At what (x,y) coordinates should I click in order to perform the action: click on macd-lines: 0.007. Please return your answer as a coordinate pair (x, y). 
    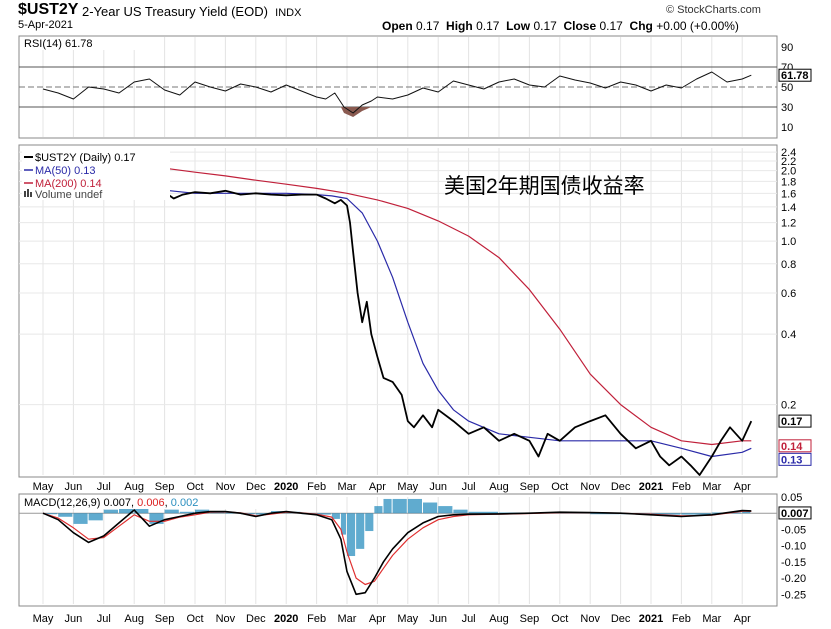
    Looking at the image, I should click on (427, 551).